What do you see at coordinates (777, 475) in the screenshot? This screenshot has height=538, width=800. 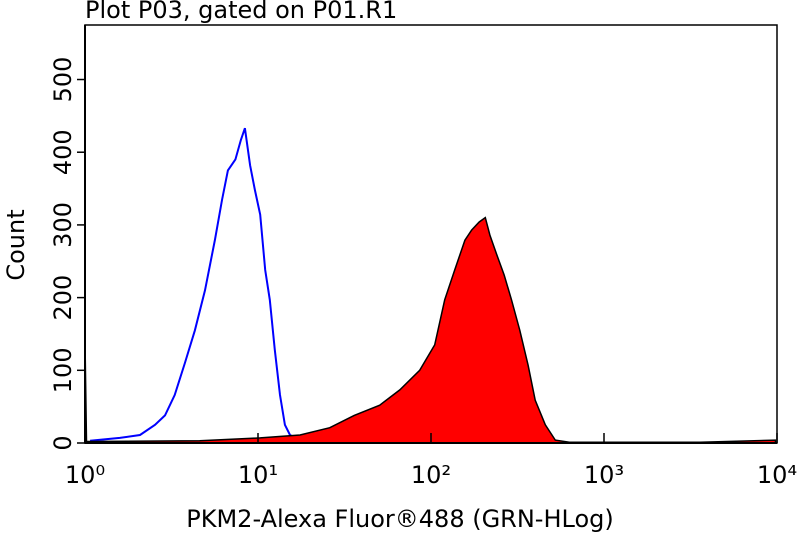 I see `x-tick-label: 10⁴` at bounding box center [777, 475].